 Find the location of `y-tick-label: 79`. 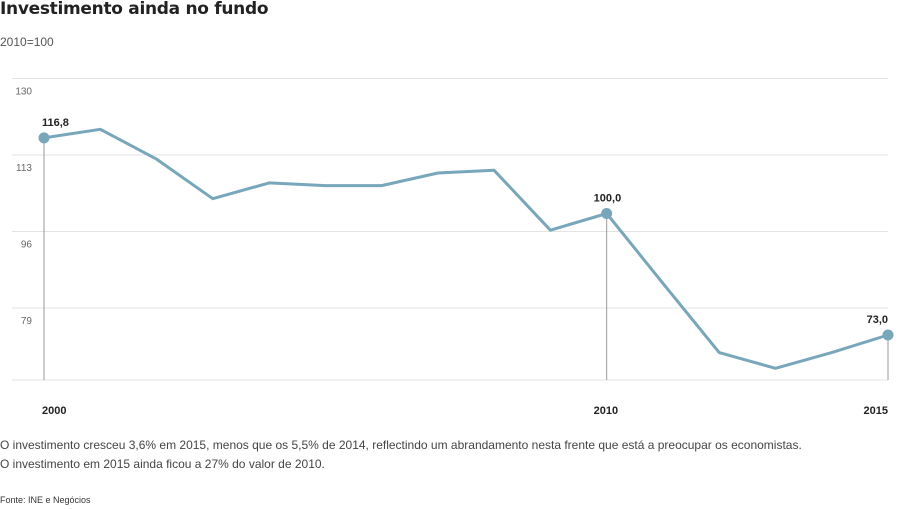

y-tick-label: 79 is located at coordinates (27, 321).